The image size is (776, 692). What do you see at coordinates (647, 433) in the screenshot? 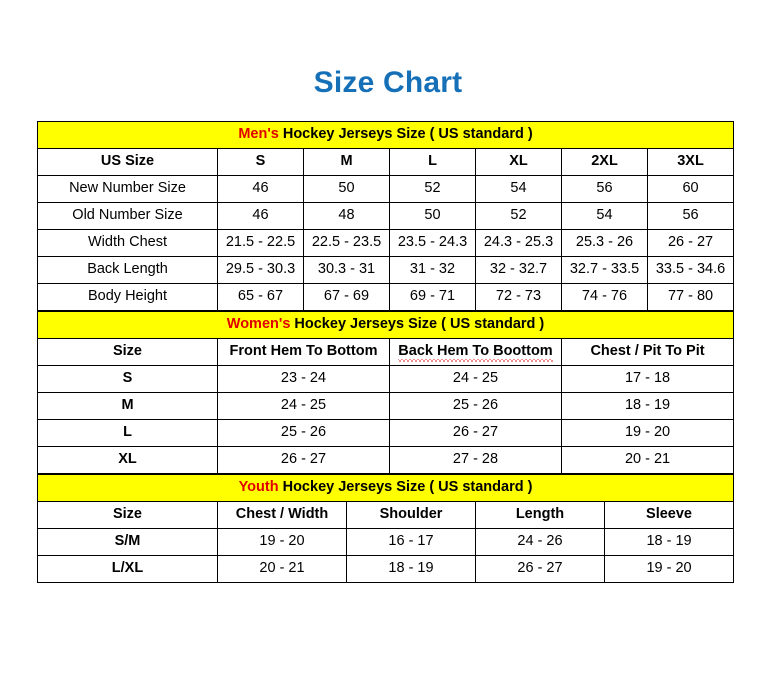
I see `womens-cell: 19 - 20` at bounding box center [647, 433].